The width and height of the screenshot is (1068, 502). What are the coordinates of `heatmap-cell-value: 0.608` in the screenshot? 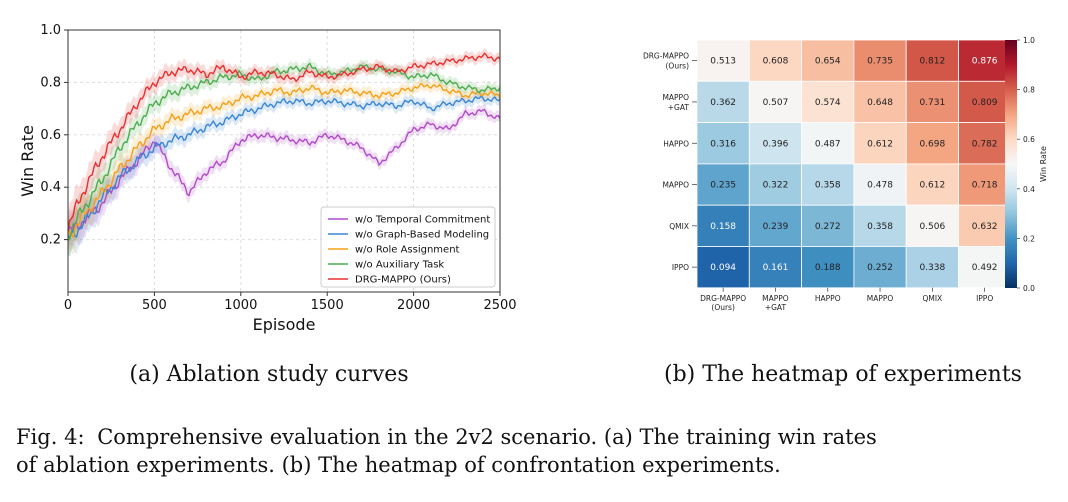 It's located at (776, 62).